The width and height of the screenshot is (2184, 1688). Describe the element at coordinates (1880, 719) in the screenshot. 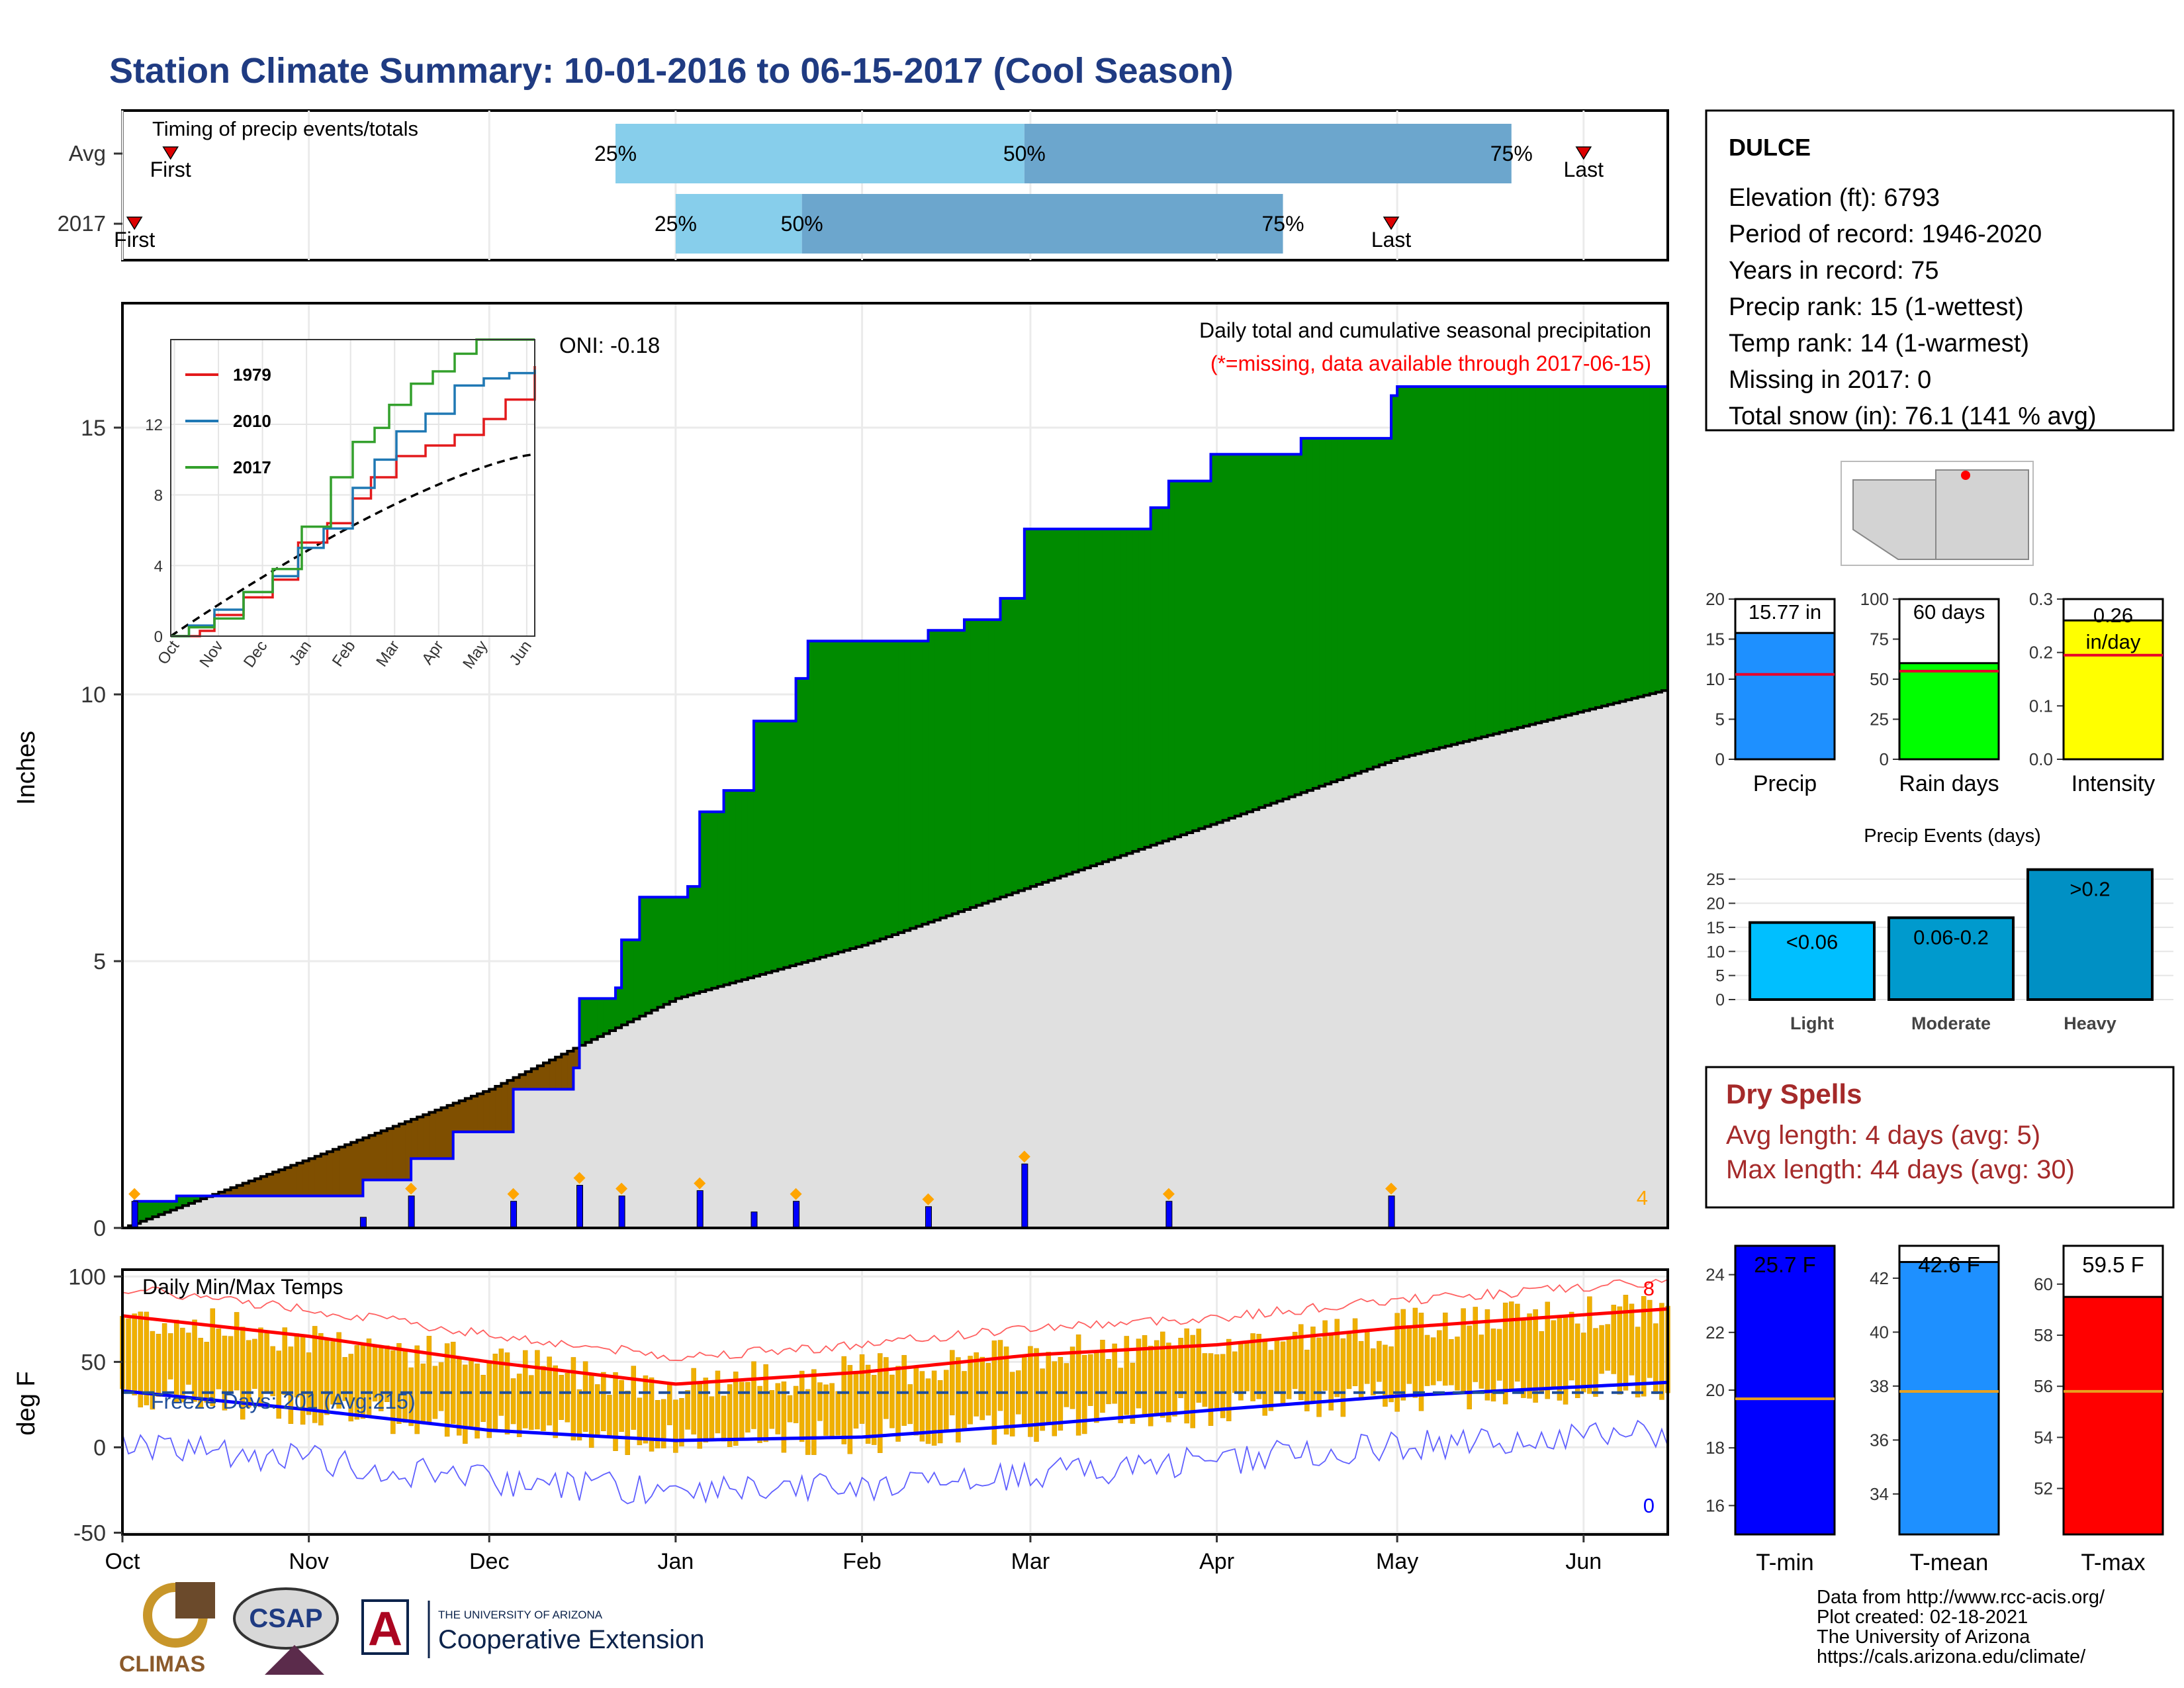

I see `mini-ytick-label: 25` at that location.